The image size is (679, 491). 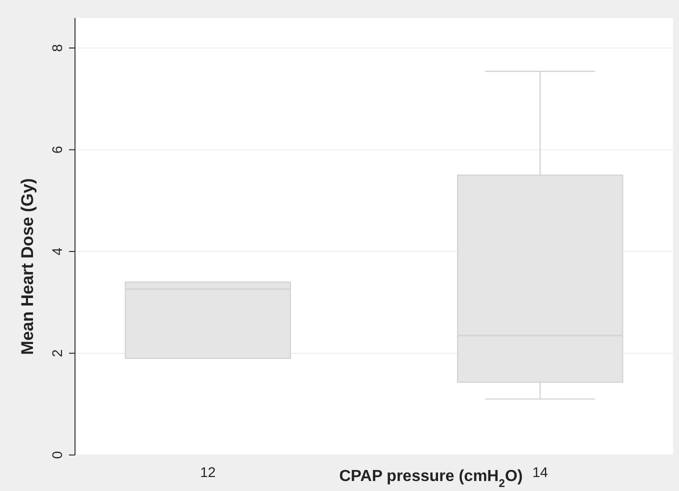 What do you see at coordinates (540, 472) in the screenshot?
I see `x-tick-label: 14` at bounding box center [540, 472].